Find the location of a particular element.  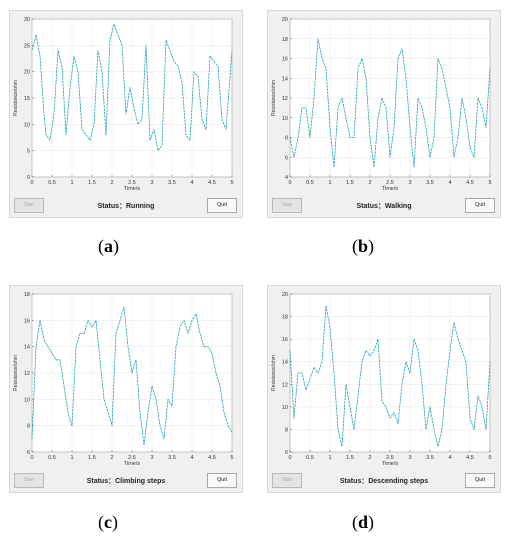

y-tick-label: 30 is located at coordinates (27, 20).